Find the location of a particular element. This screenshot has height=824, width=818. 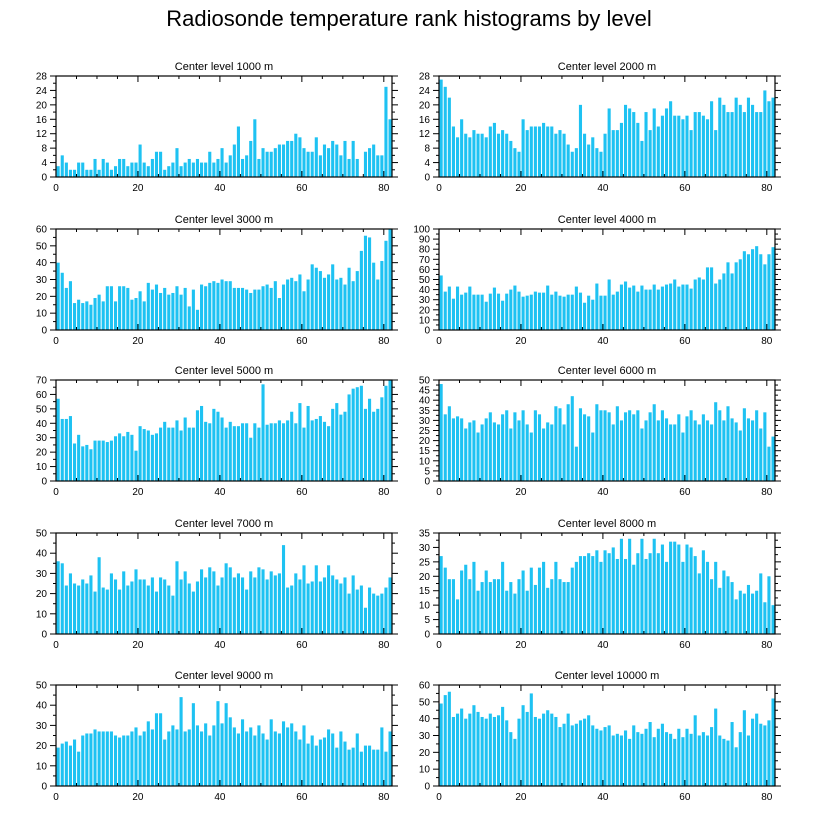

y-tick-label: 80 is located at coordinates (425, 250).